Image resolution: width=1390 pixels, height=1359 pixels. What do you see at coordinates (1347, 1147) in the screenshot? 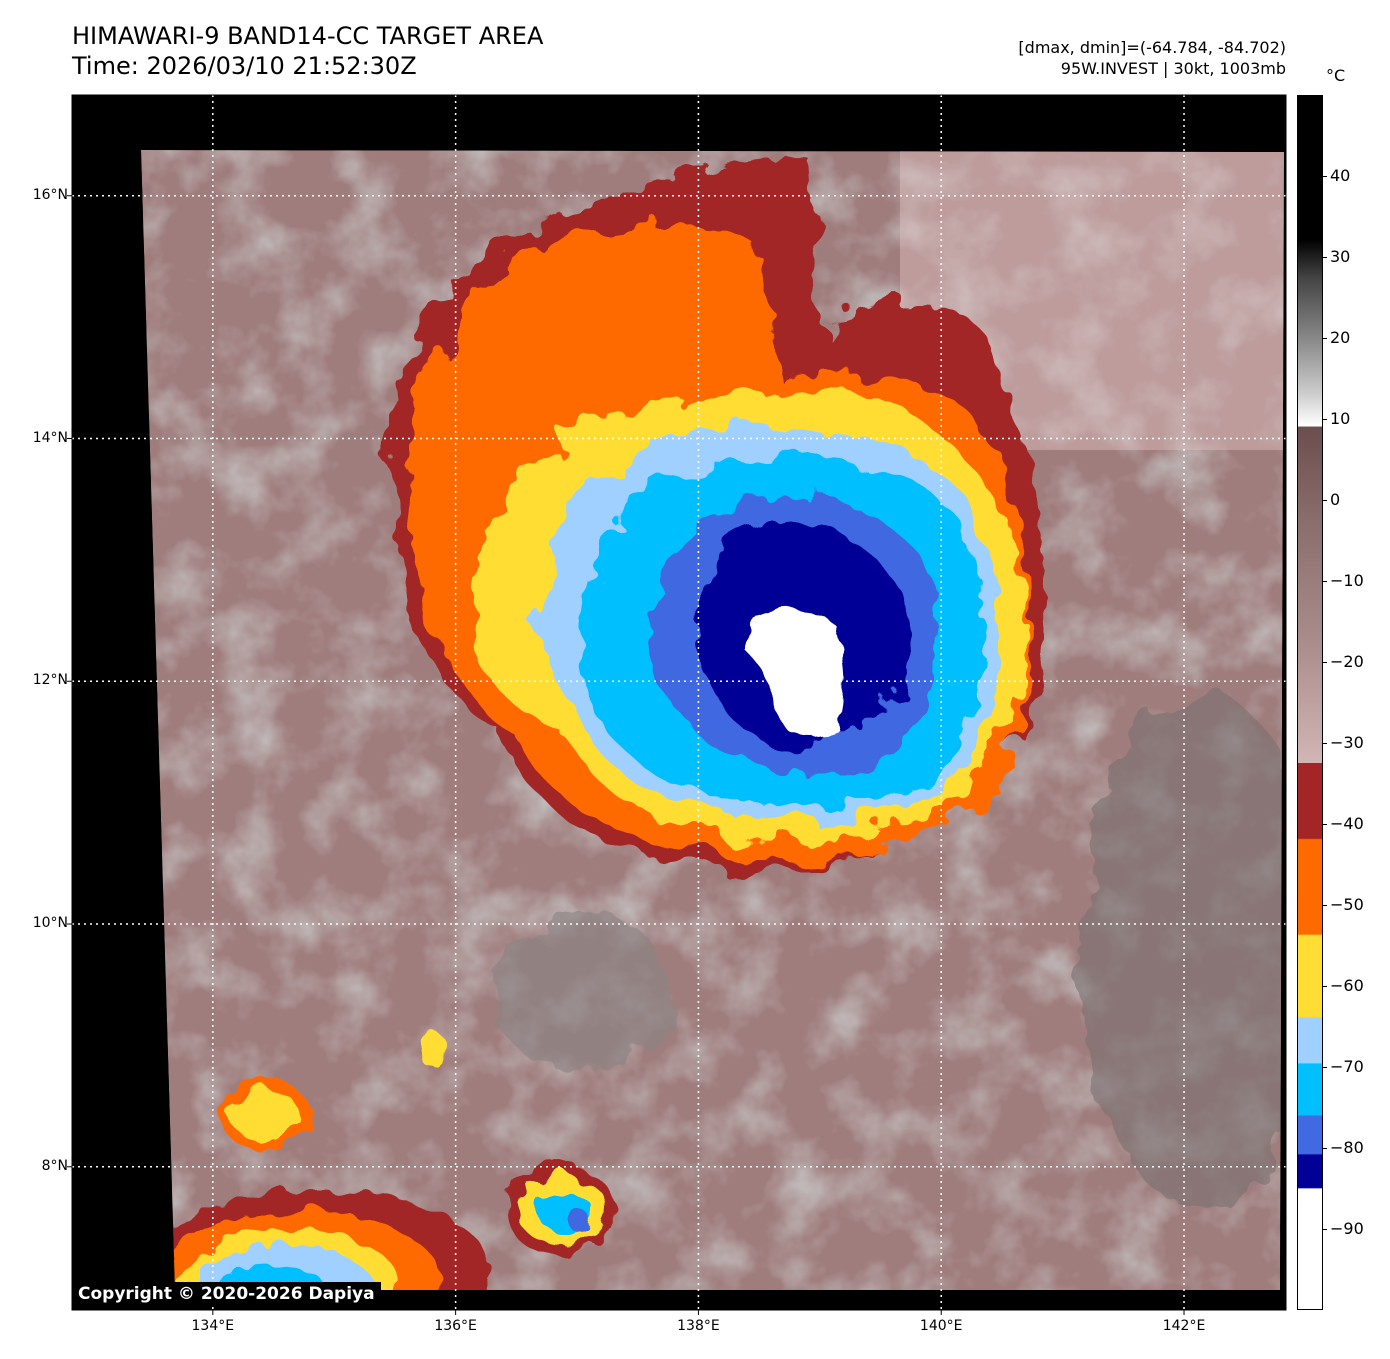
I see `colorbar-label: −80` at bounding box center [1347, 1147].